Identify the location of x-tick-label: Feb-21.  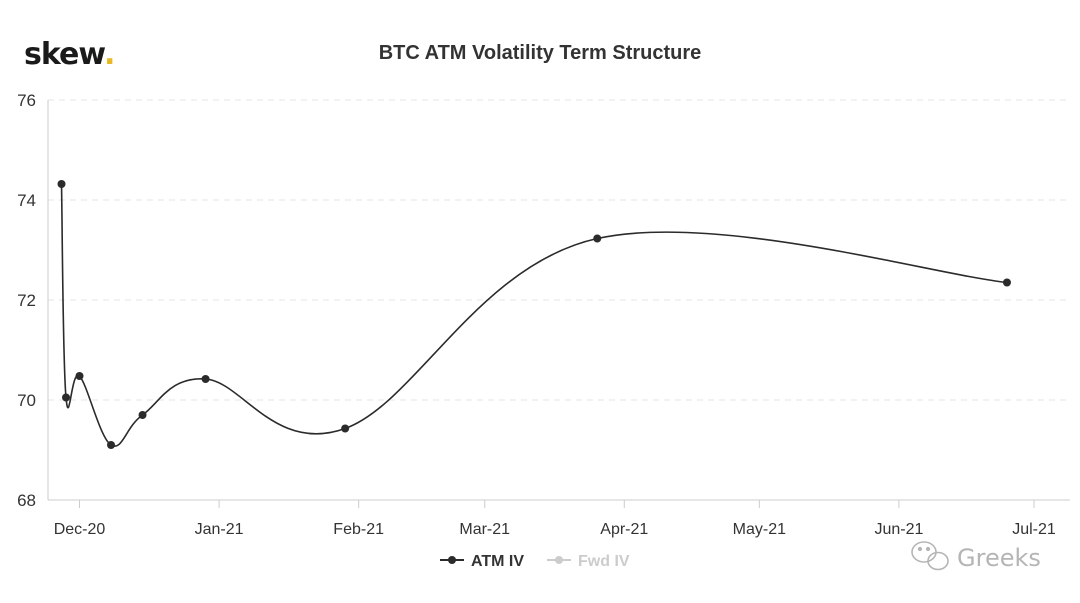
(358, 529).